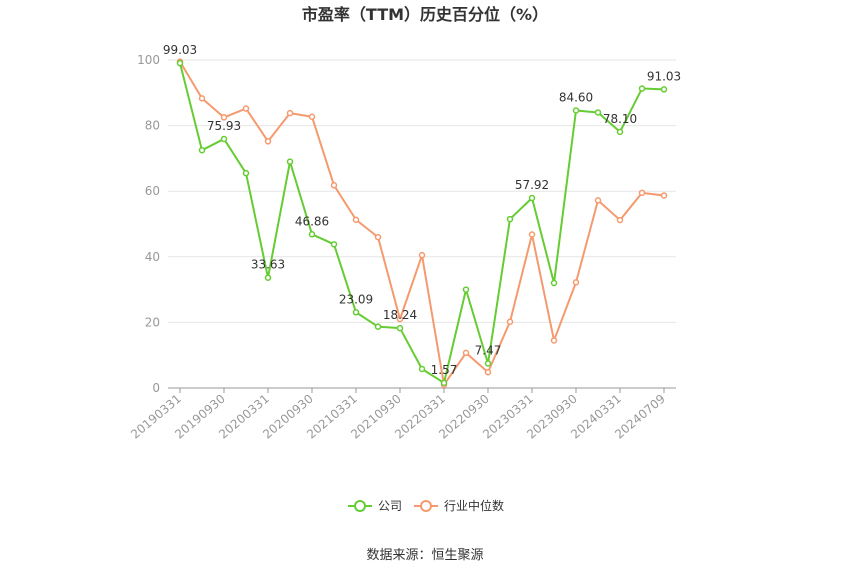 This screenshot has width=850, height=575. Describe the element at coordinates (152, 322) in the screenshot. I see `y-tick-label: 20` at that location.